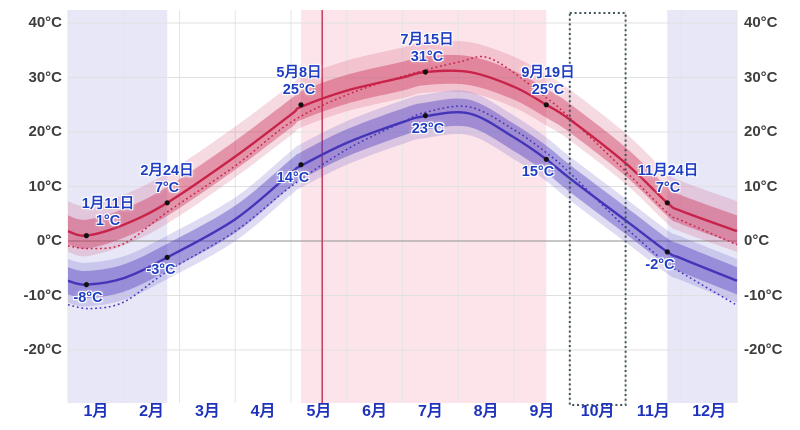 This screenshot has height=430, width=800. Describe the element at coordinates (702, 206) in the screenshot. I see `cold-season-end-band` at that location.